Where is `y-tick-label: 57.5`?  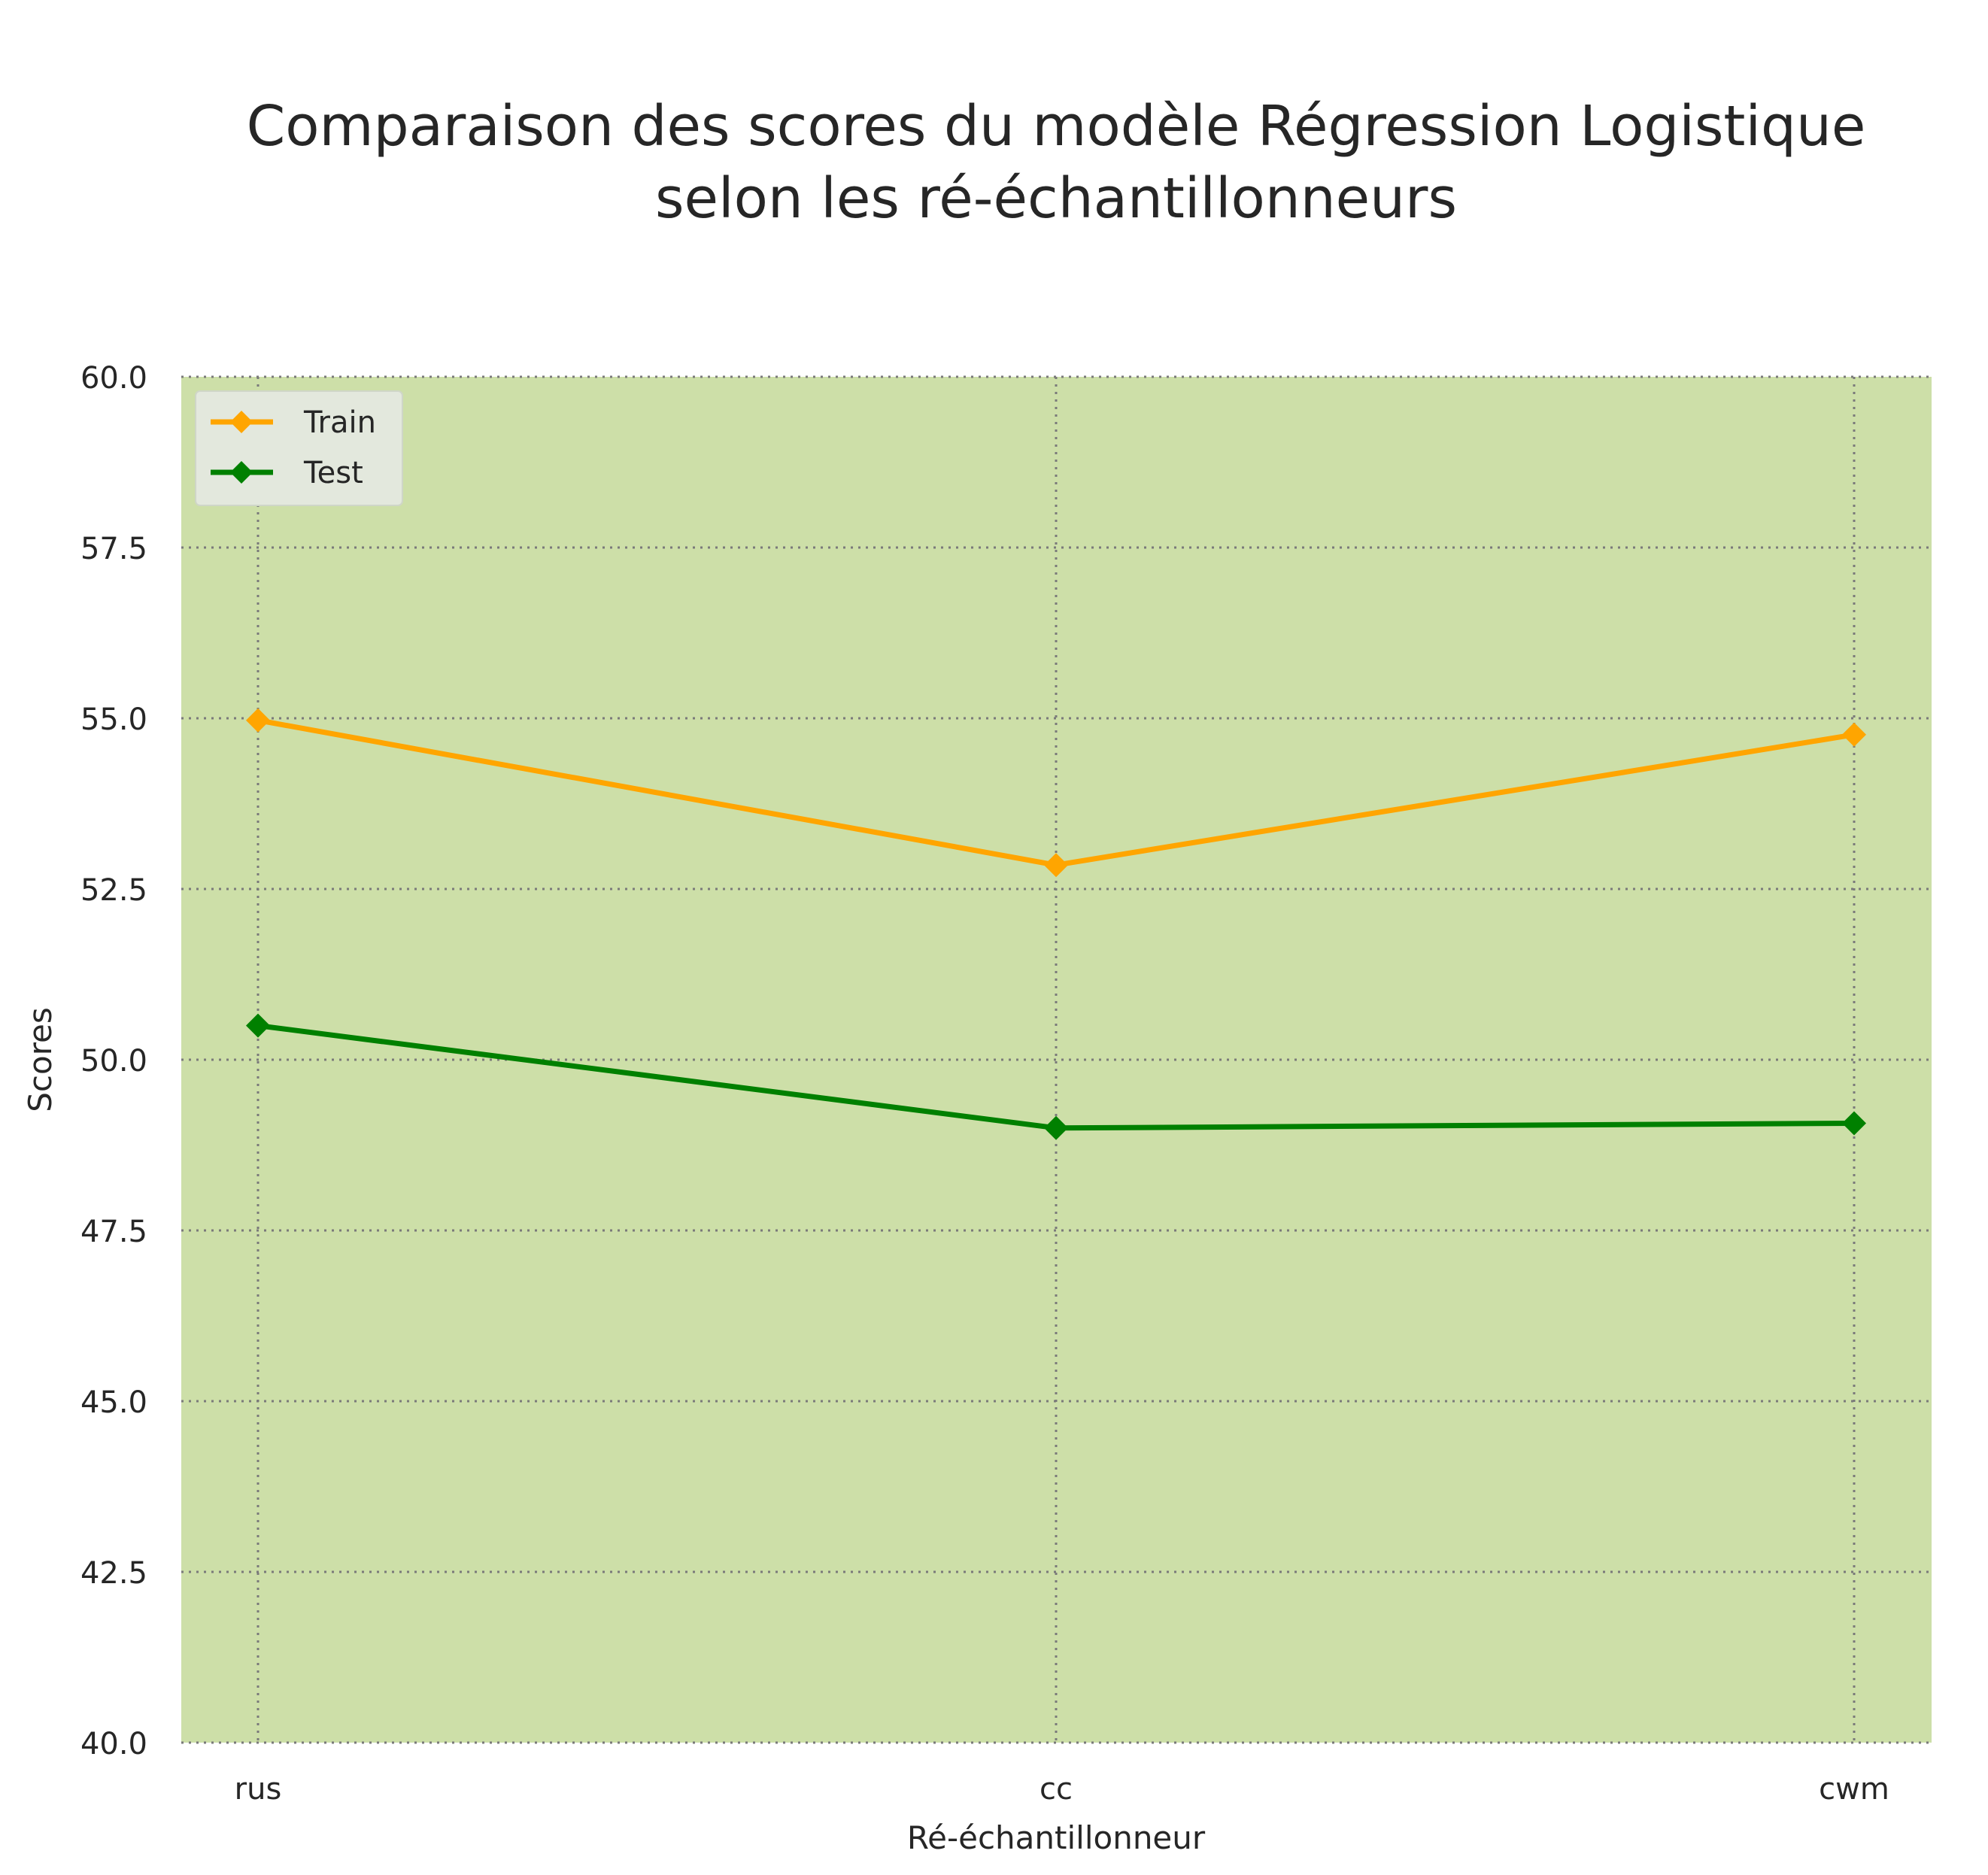
y-tick-label: 57.5 is located at coordinates (113, 549).